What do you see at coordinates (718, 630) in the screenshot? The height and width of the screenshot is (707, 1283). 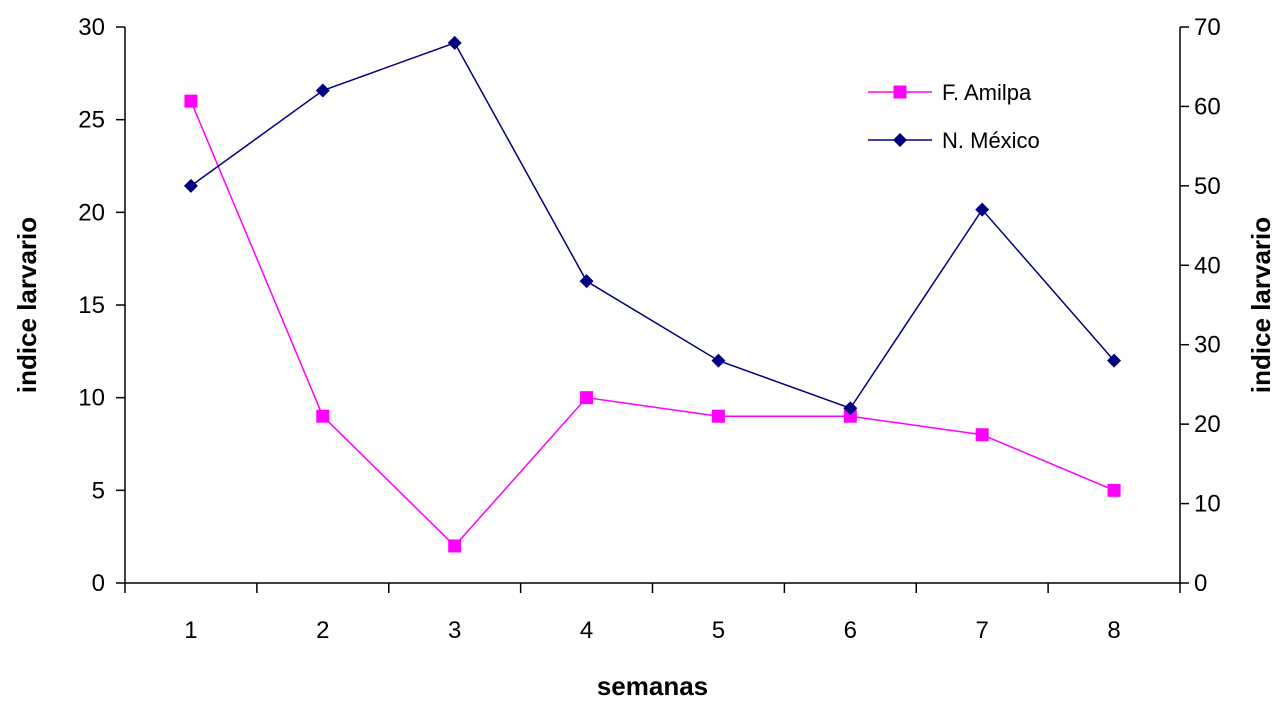 I see `x-tick-label: 5` at bounding box center [718, 630].